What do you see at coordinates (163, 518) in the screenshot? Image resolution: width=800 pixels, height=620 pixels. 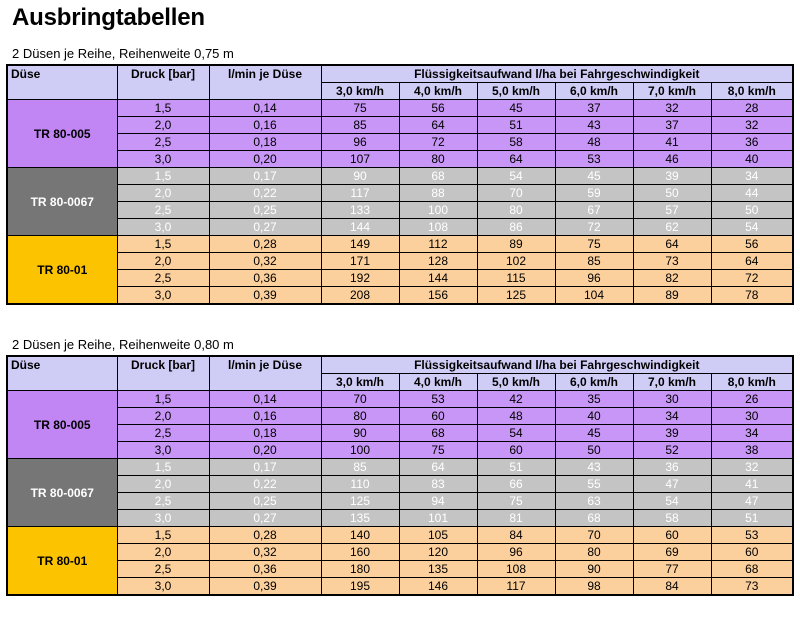 I see `druck-cell: 3,0` at bounding box center [163, 518].